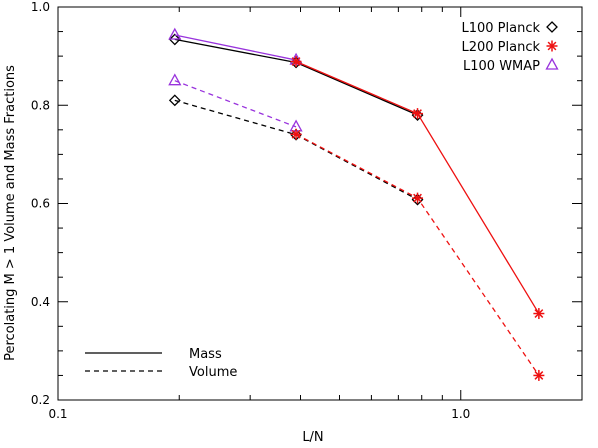 This screenshot has width=598, height=448. I want to click on marker-legend-label: L100 WMAP, so click(501, 66).